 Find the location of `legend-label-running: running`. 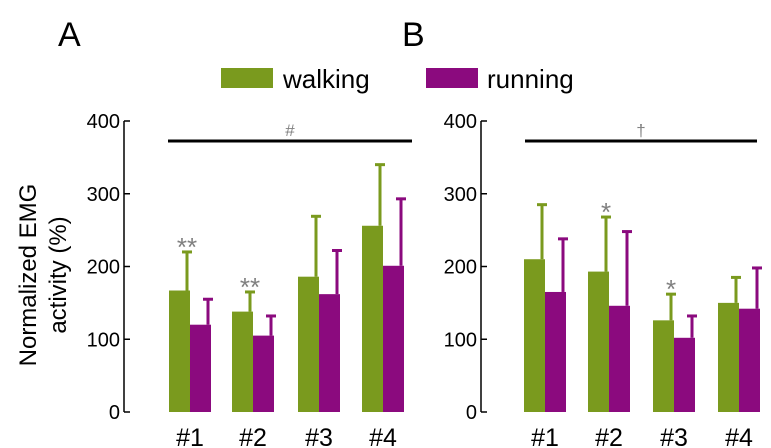

legend-label-running: running is located at coordinates (530, 79).